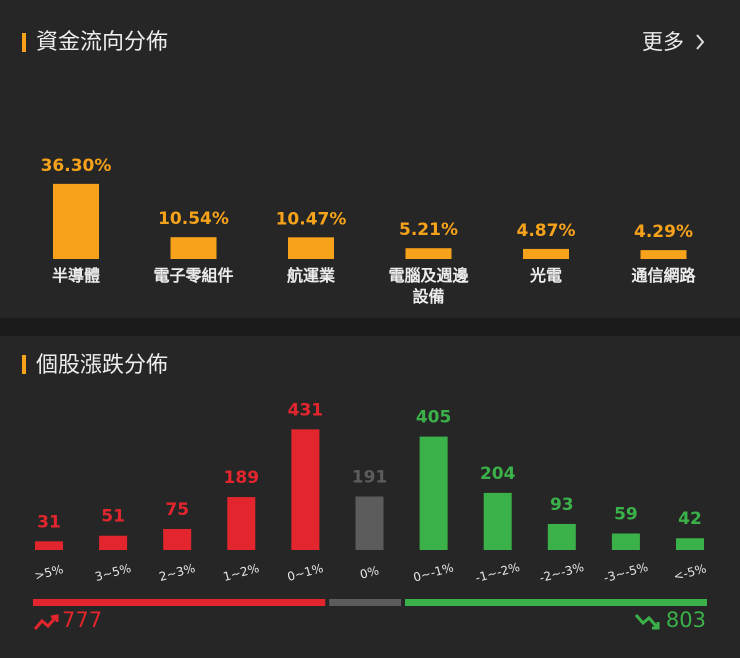 The image size is (740, 658). I want to click on value-label: 4.87%, so click(546, 231).